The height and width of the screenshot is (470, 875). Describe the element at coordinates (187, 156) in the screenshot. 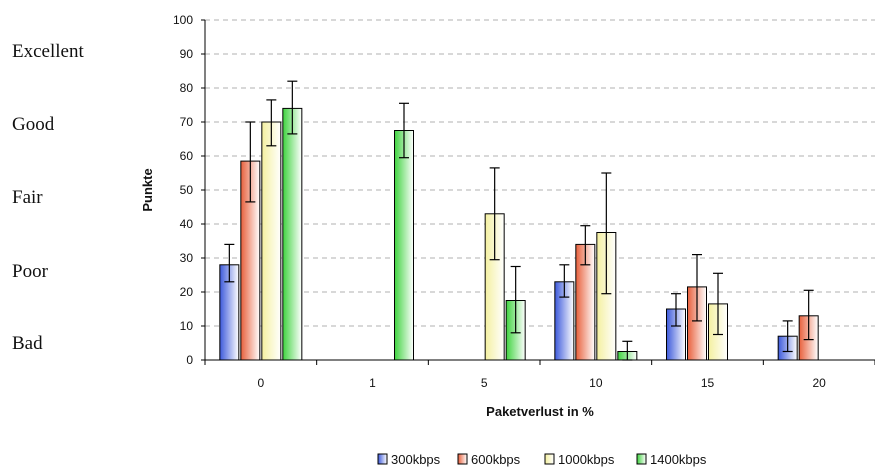

I see `y-tick-label: 60` at that location.